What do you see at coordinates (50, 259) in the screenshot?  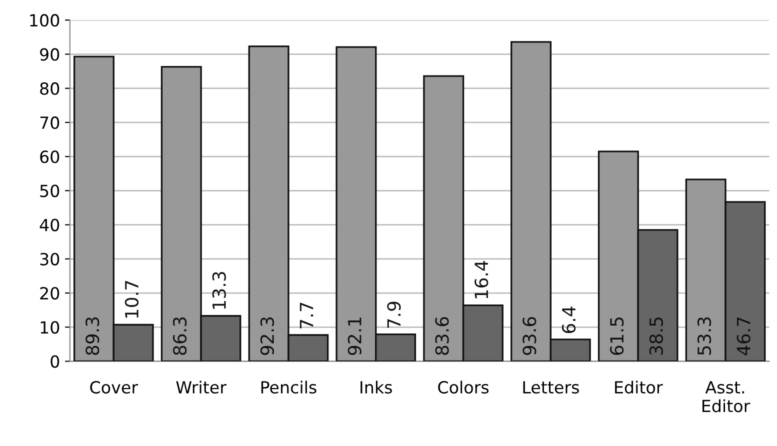 I see `y-tick-label: 30` at bounding box center [50, 259].